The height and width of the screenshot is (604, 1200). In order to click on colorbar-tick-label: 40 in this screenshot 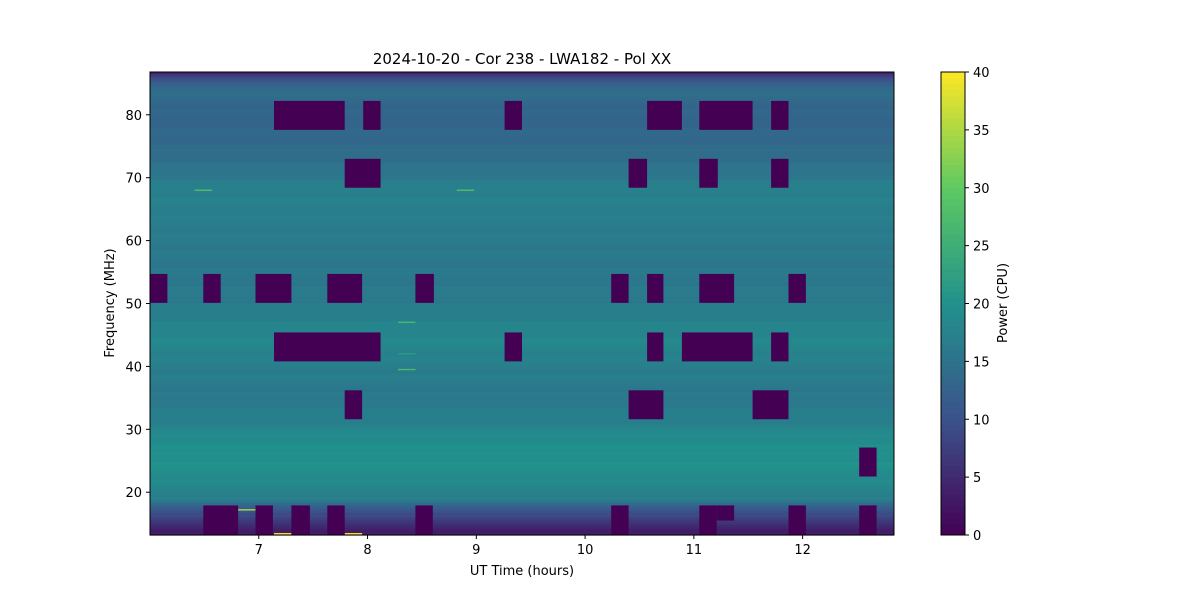, I will do `click(981, 73)`.